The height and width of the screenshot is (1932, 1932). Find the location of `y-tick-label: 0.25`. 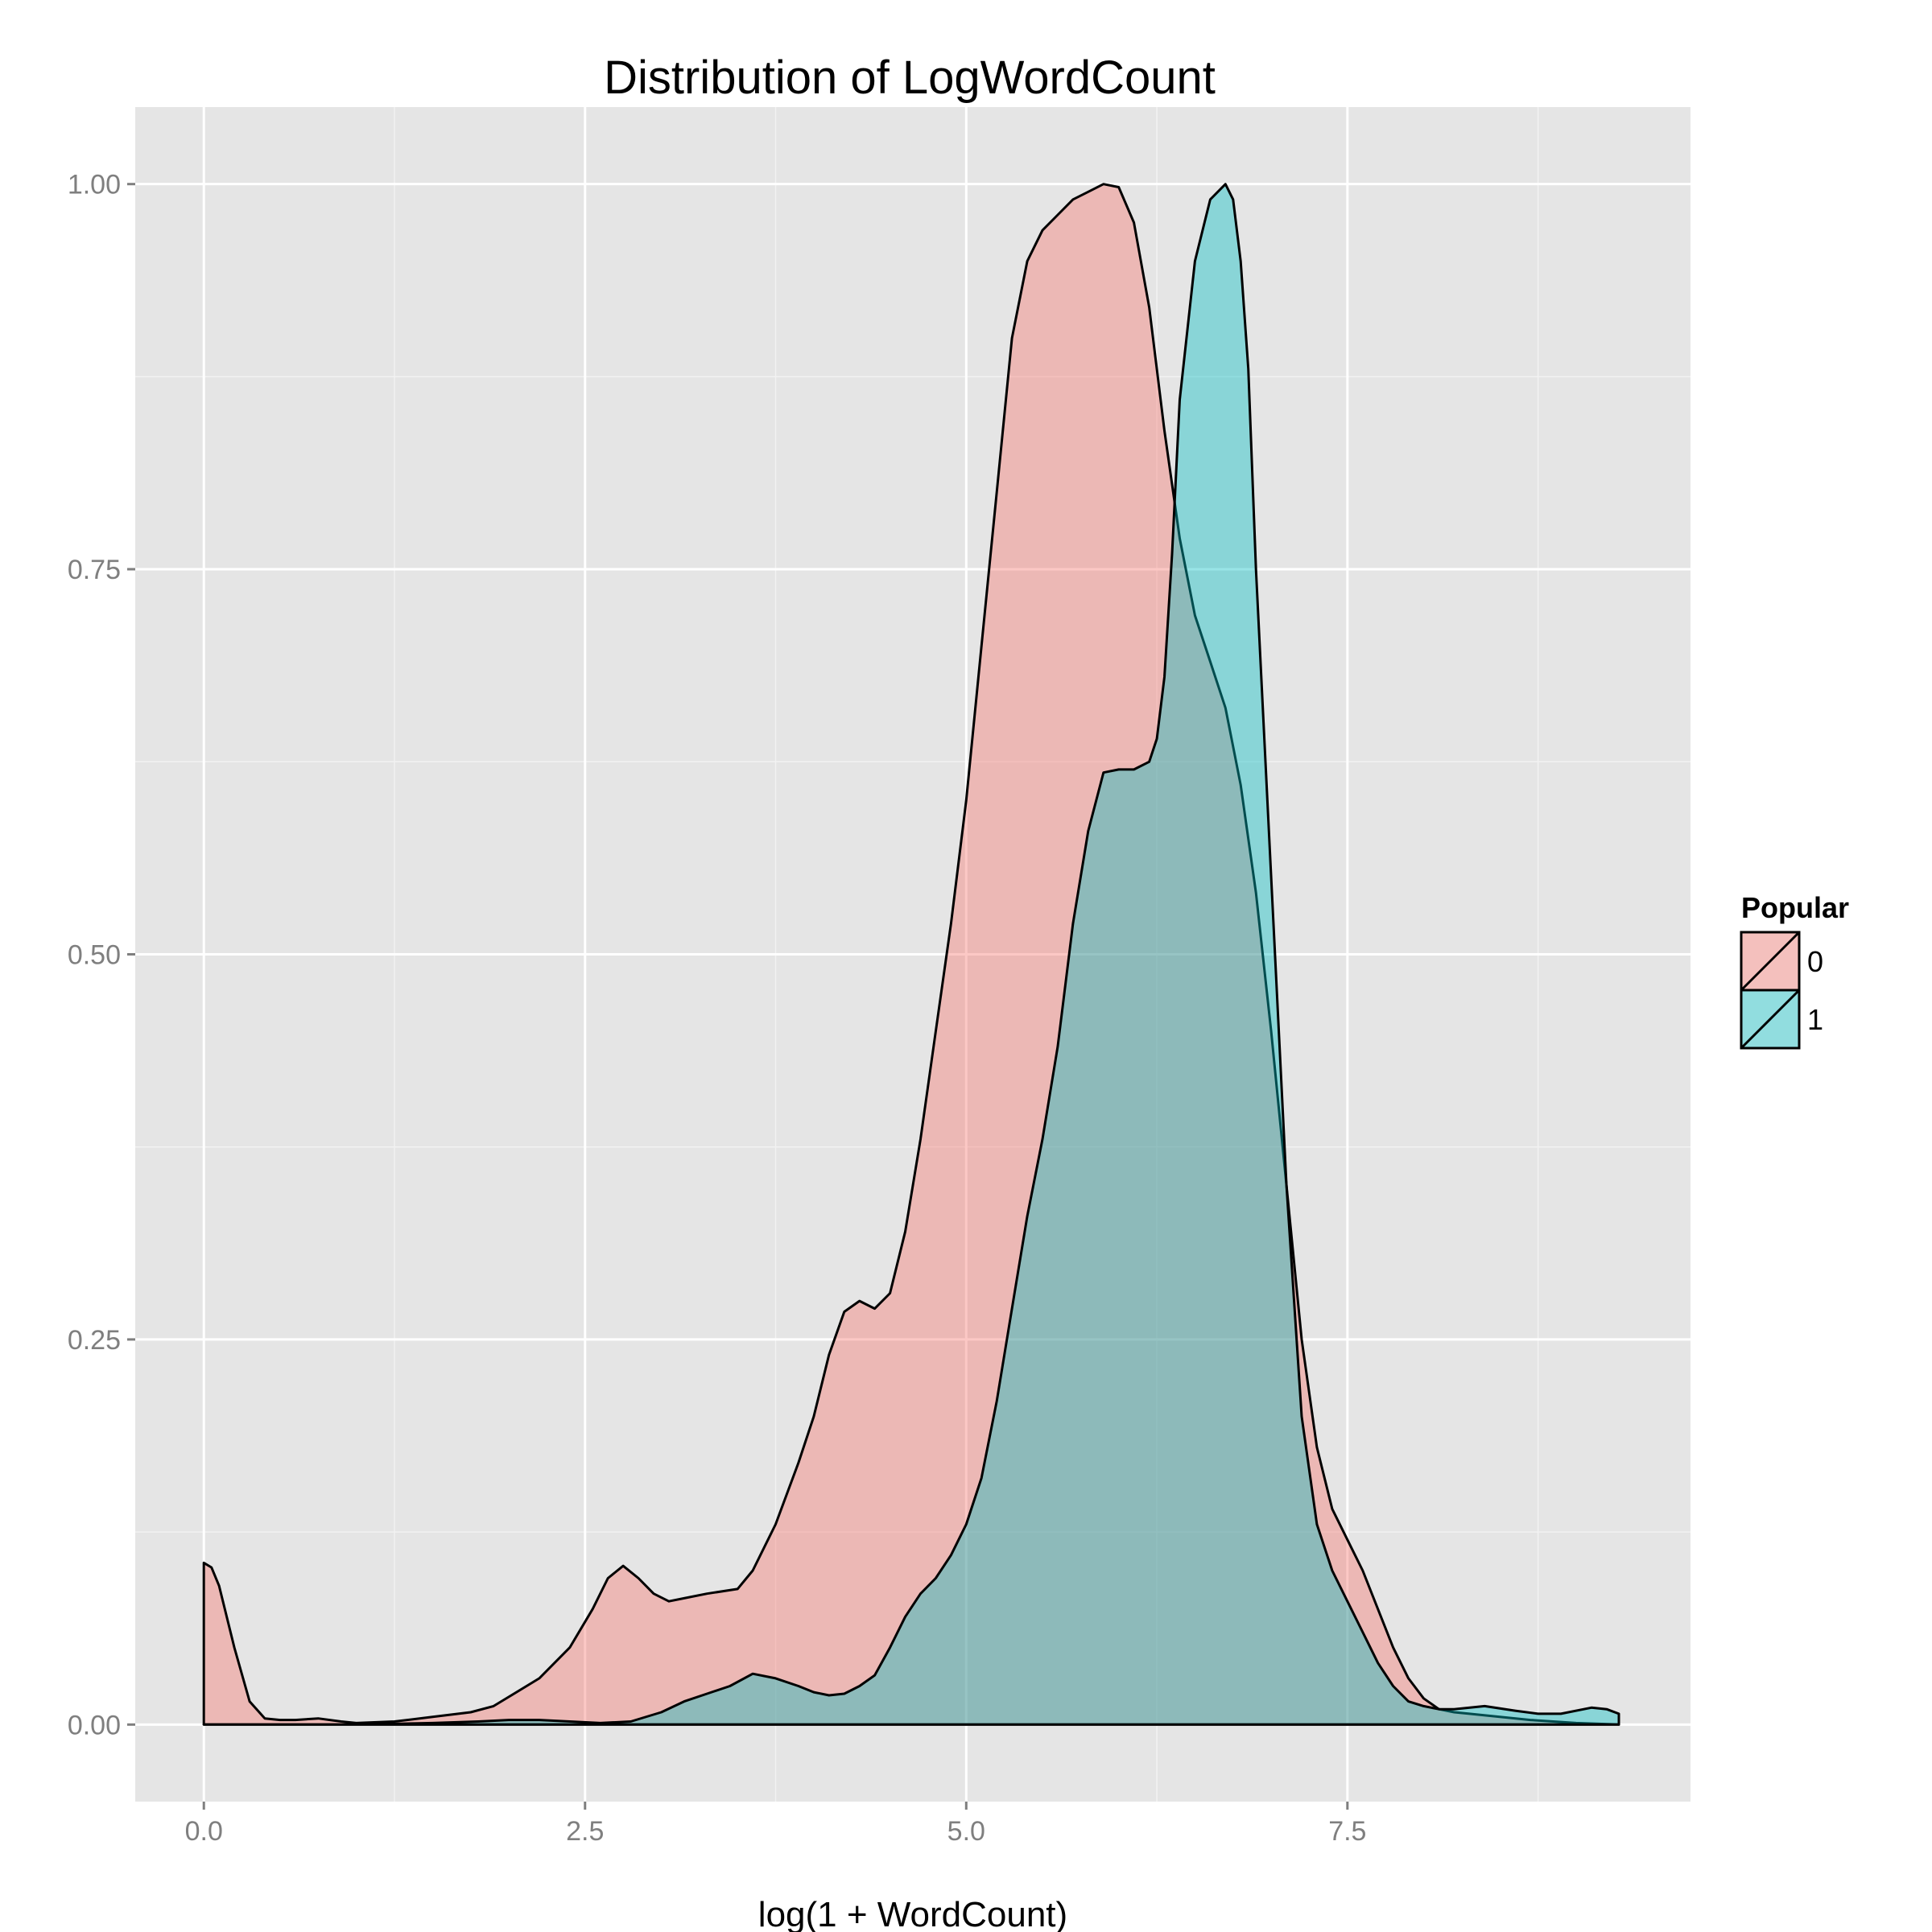

y-tick-label: 0.25 is located at coordinates (94, 1340).